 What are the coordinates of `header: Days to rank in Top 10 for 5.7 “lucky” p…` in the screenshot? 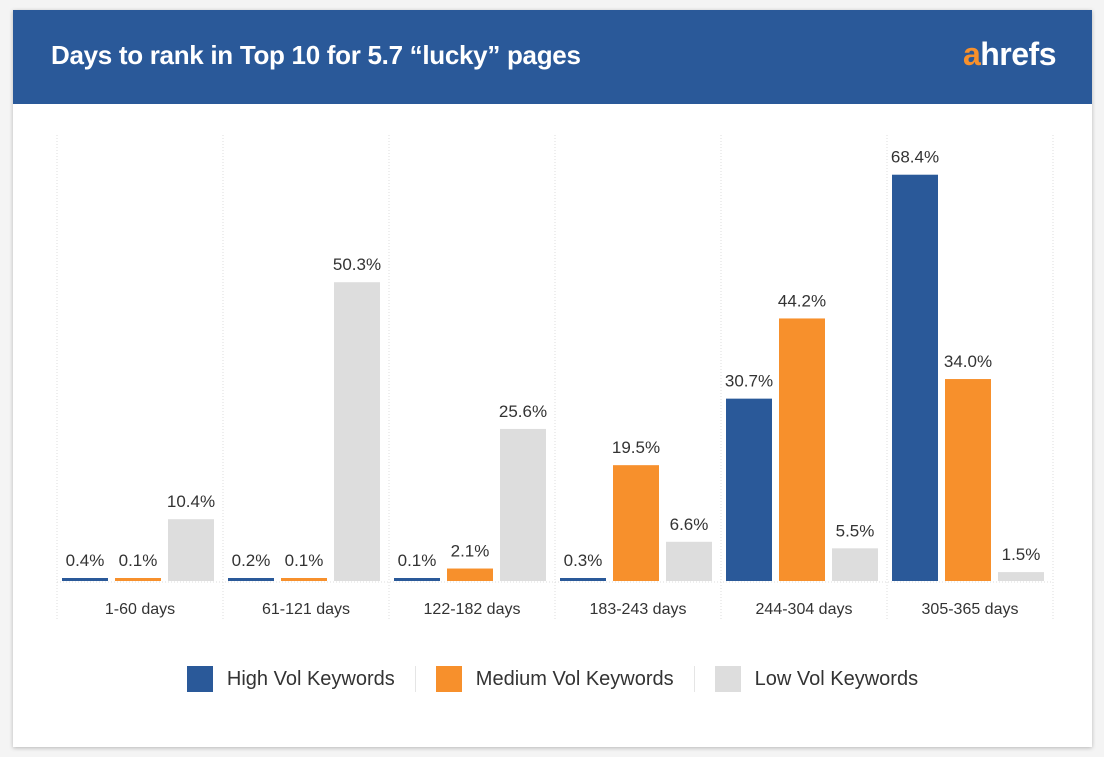 It's located at (552, 57).